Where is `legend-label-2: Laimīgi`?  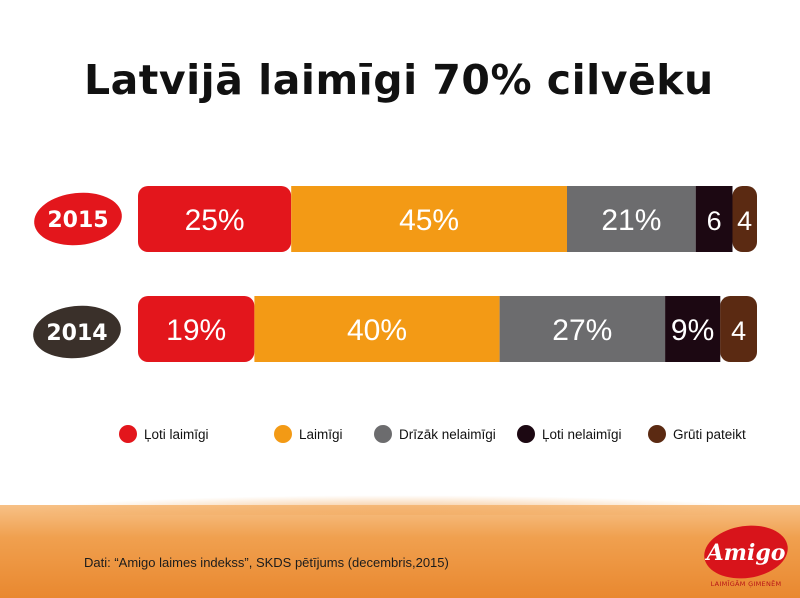
legend-label-2: Laimīgi is located at coordinates (321, 434).